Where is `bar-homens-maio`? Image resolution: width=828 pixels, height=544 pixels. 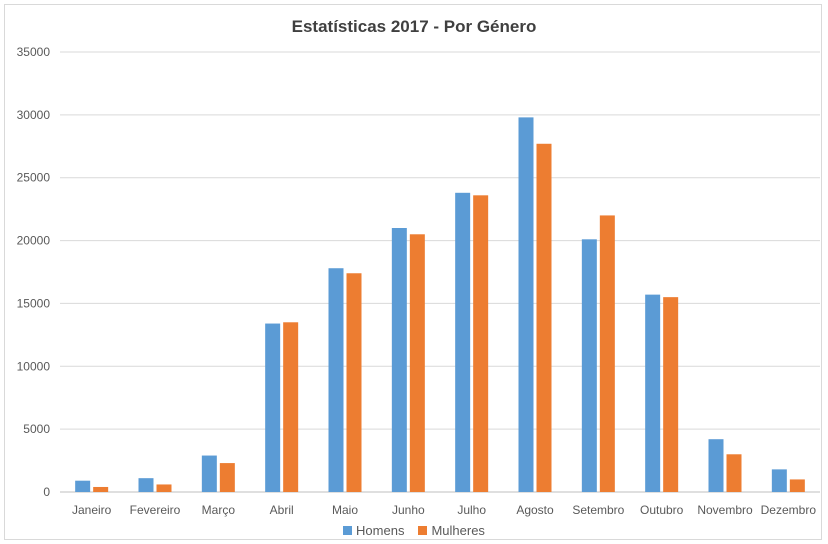
bar-homens-maio is located at coordinates (336, 380).